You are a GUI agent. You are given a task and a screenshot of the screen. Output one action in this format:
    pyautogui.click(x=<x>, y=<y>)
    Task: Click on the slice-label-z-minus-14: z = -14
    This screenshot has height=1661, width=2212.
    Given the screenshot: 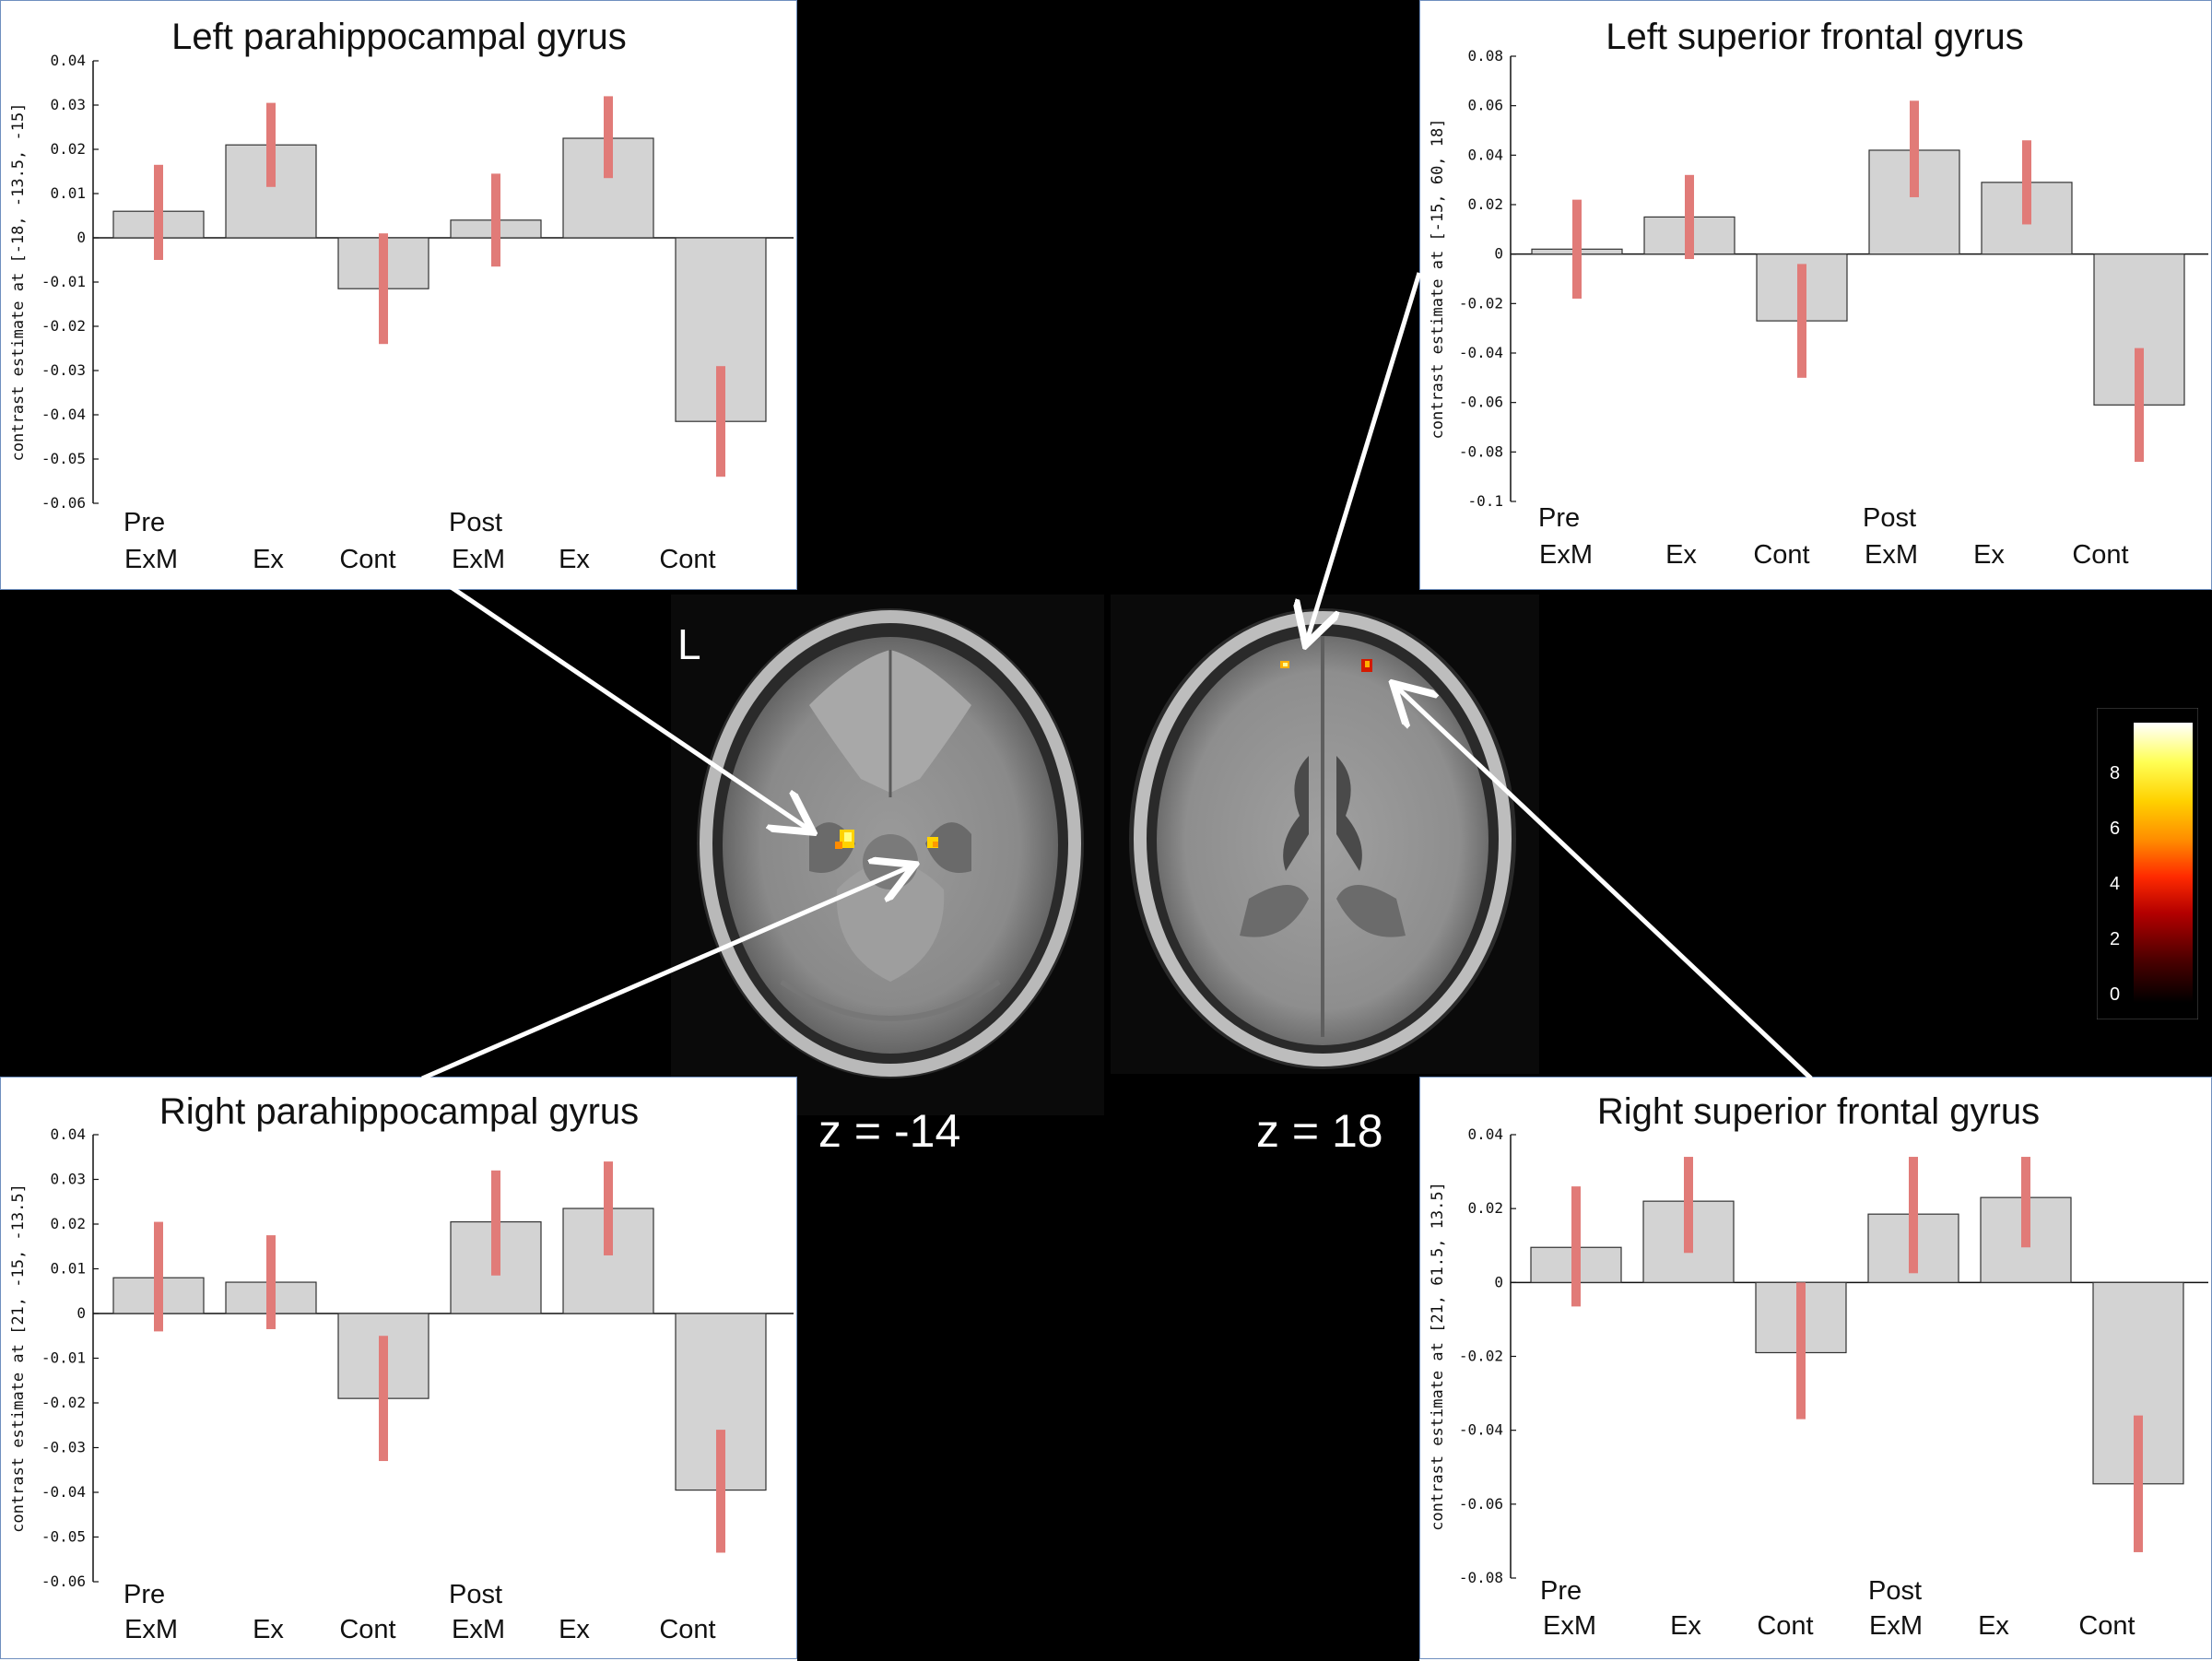 What is the action you would take?
    pyautogui.click(x=889, y=1131)
    